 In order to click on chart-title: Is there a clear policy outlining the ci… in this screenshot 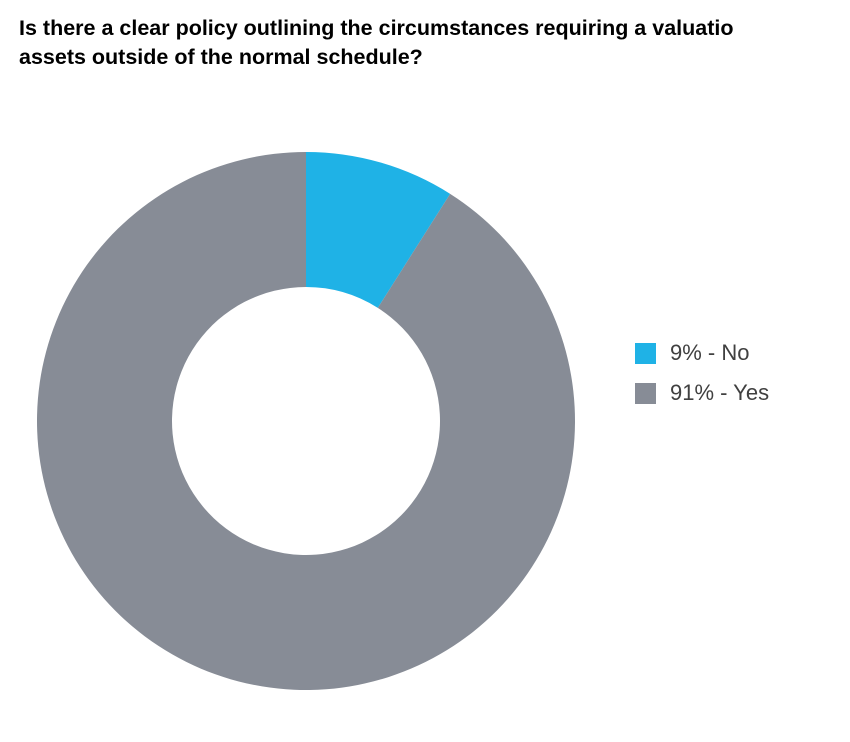, I will do `click(434, 43)`.